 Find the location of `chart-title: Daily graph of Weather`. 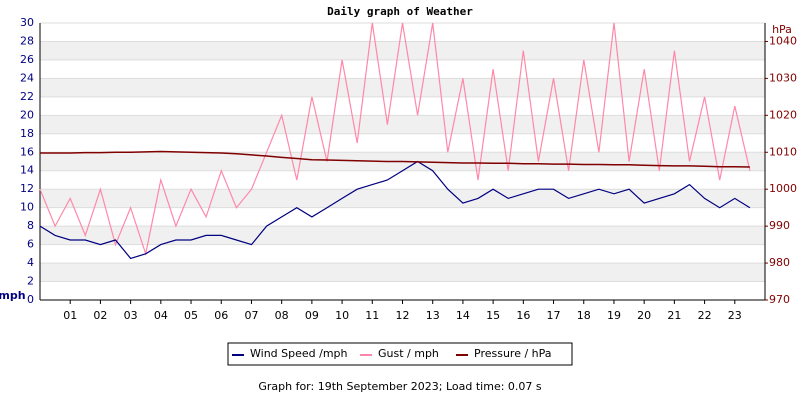

chart-title: Daily graph of Weather is located at coordinates (400, 11).